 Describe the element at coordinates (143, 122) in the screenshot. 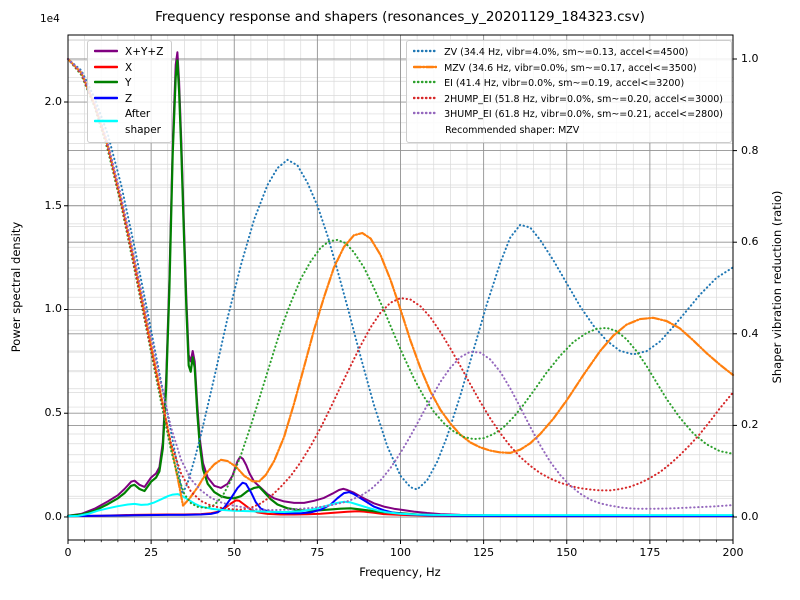

I see `legend-item-label: After shaper` at that location.